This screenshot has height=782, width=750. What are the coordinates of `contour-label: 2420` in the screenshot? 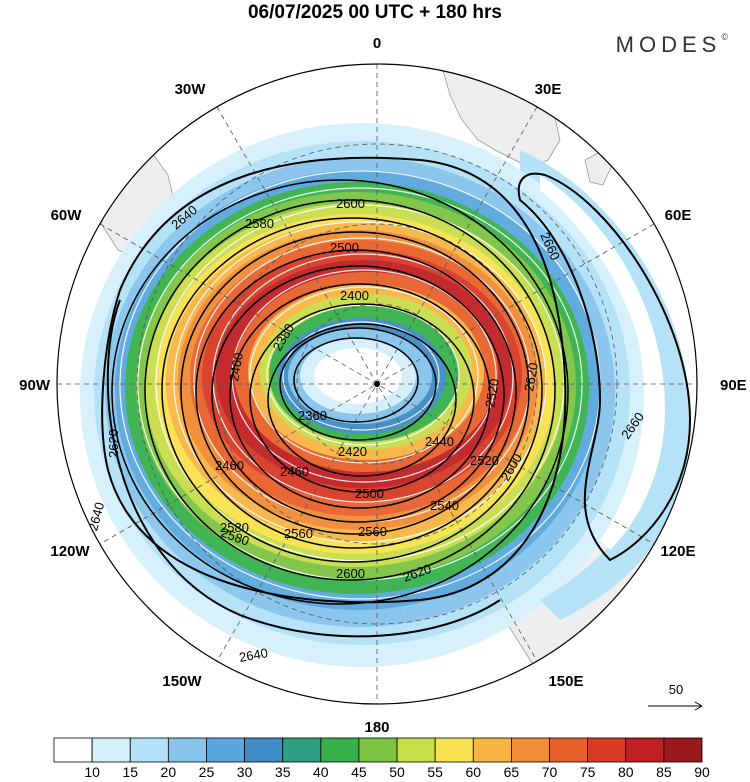 It's located at (352, 451).